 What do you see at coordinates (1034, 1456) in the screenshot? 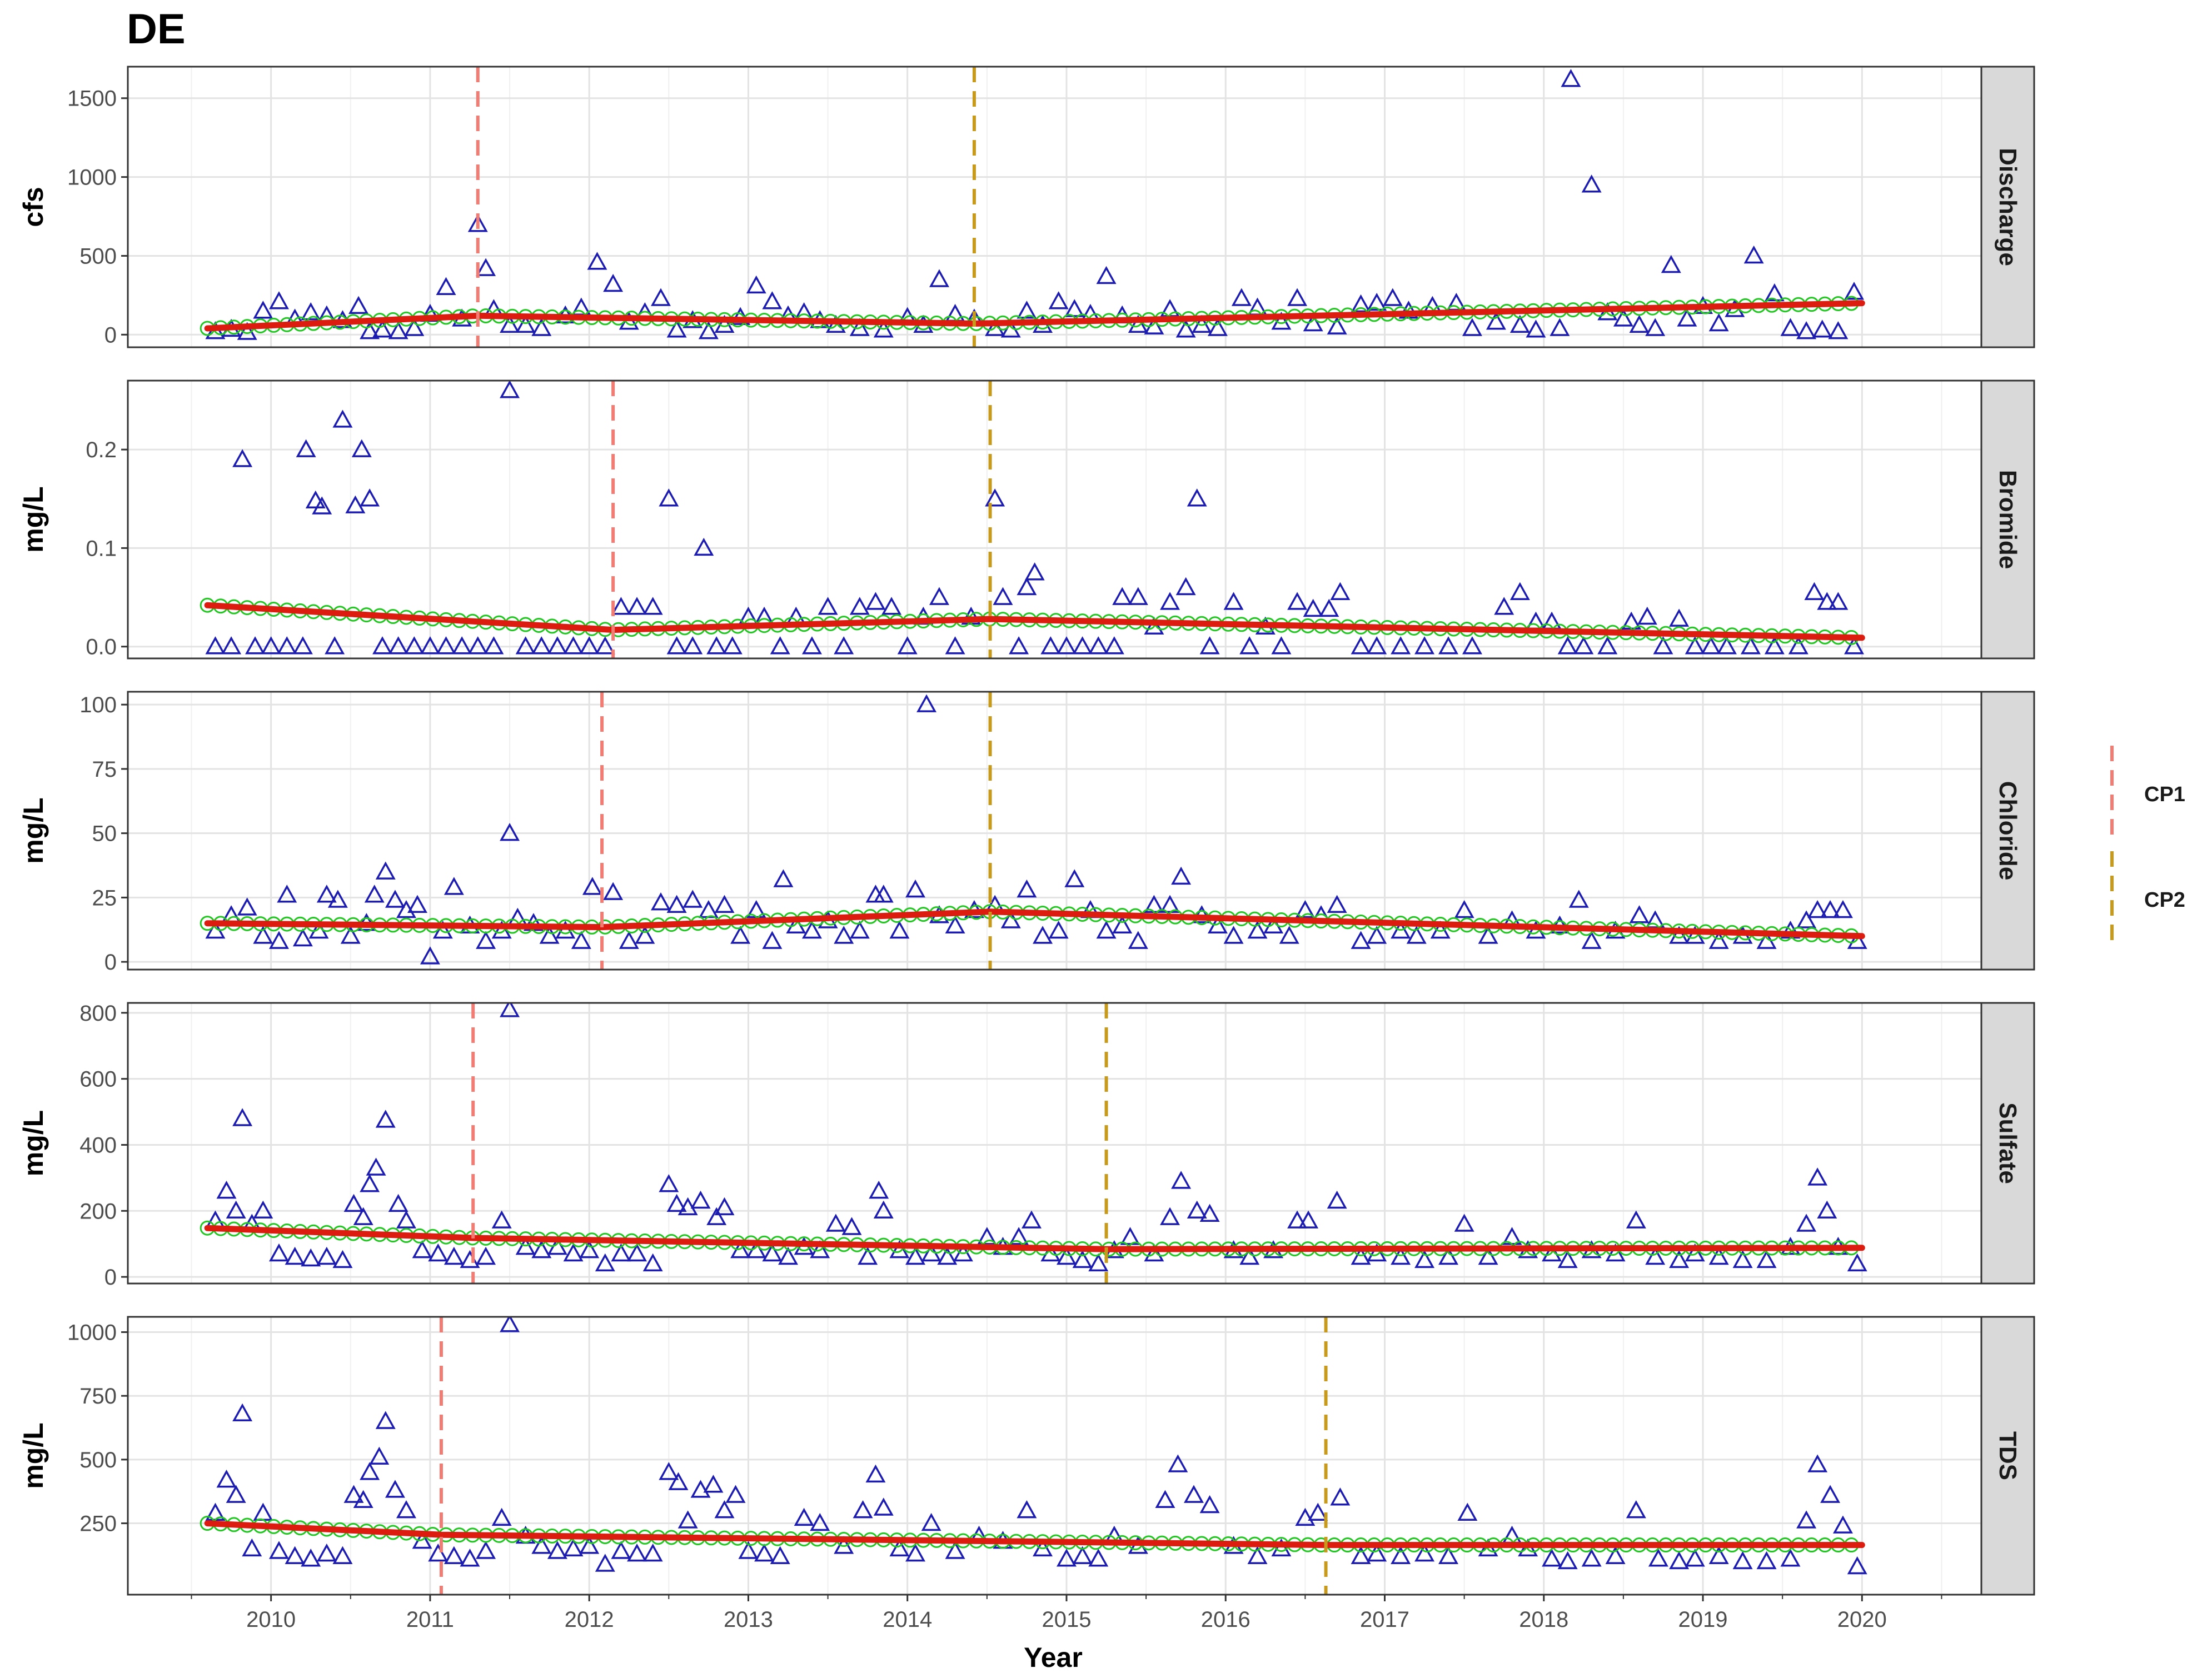
I see `plot-area` at bounding box center [1034, 1456].